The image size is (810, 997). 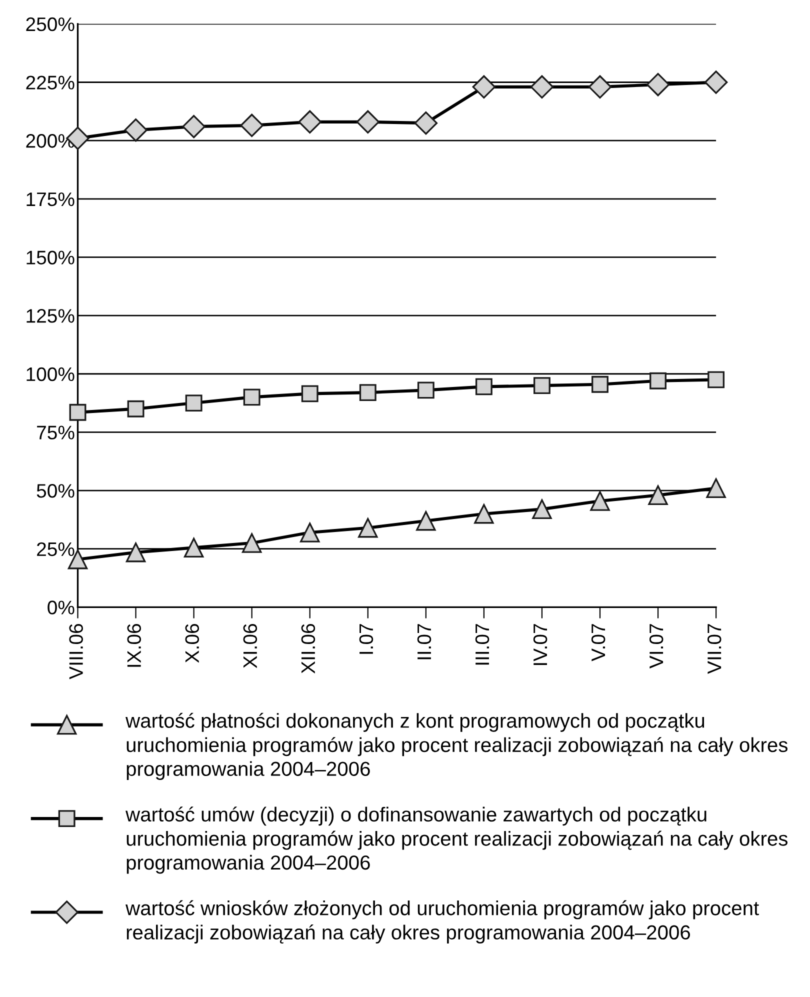 What do you see at coordinates (482, 644) in the screenshot?
I see `x-tick-label: III.07` at bounding box center [482, 644].